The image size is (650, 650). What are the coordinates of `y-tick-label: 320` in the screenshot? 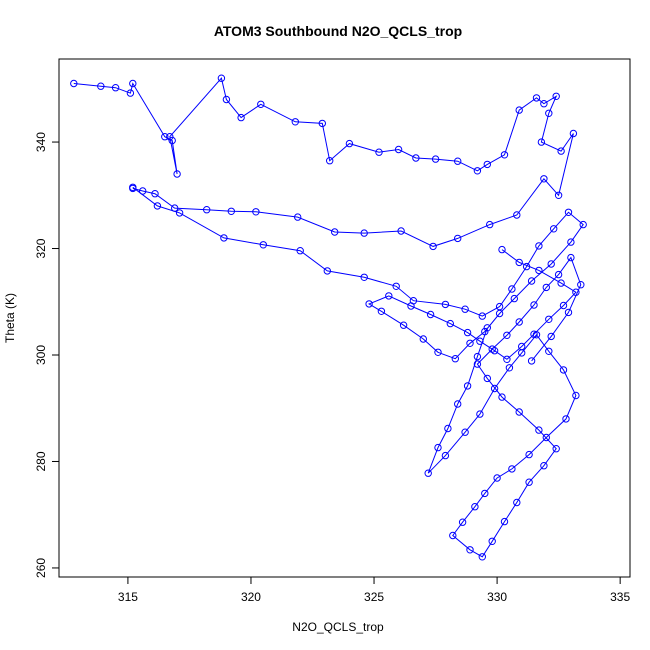 It's located at (41, 248).